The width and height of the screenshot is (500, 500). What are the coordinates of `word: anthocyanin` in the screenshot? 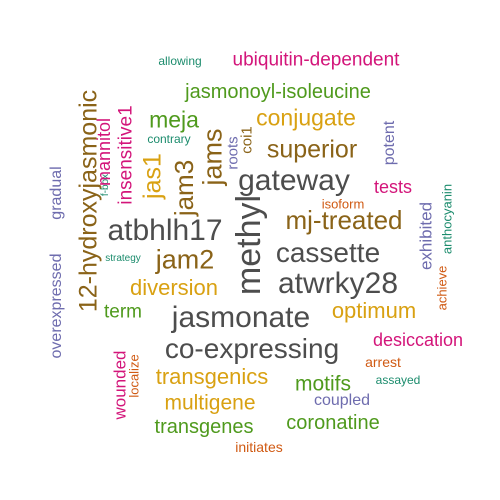 It's located at (447, 219).